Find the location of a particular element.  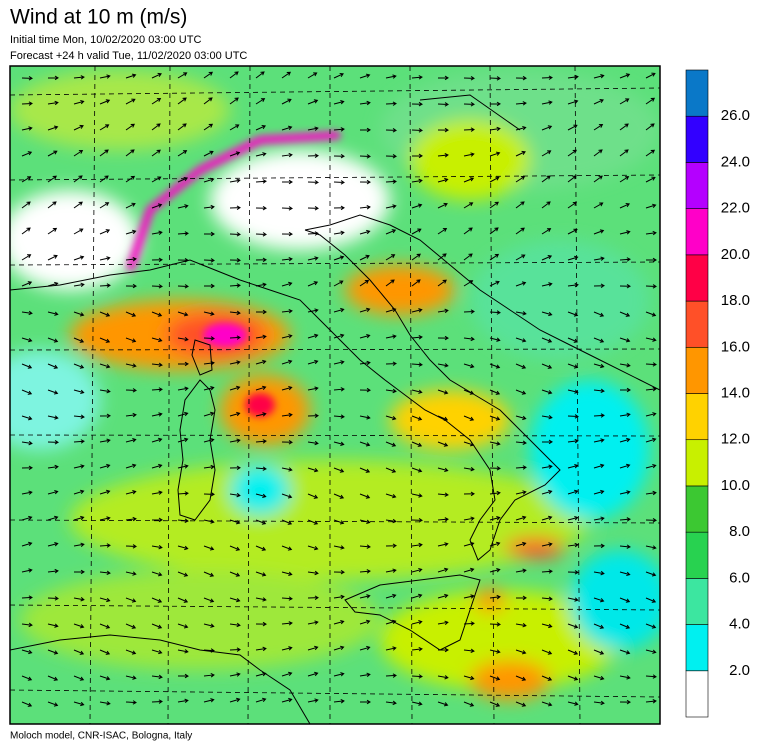

colorbar-label: 14.0 is located at coordinates (735, 392).